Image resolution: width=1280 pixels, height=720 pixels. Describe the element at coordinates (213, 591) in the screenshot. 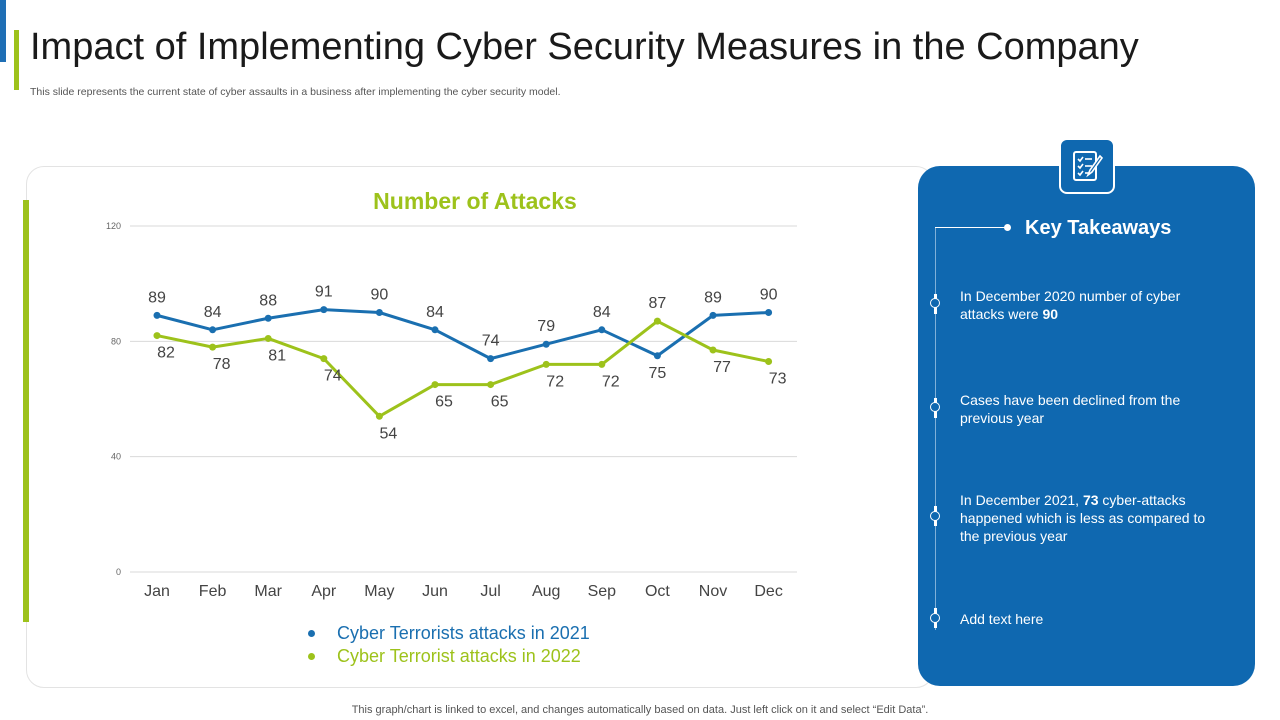

I see `x-tick-label-feb: Feb` at that location.